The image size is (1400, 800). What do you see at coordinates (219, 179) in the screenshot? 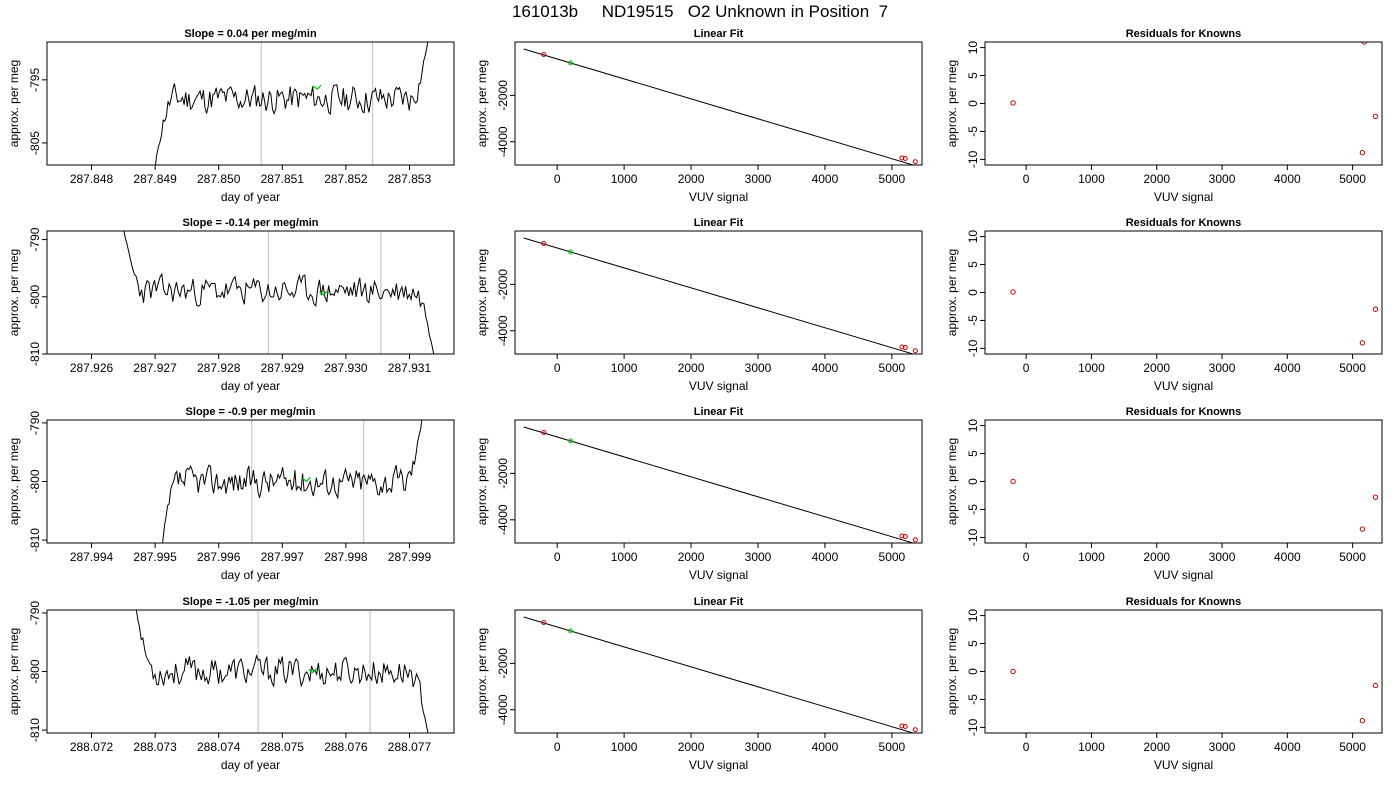
I see `x-tick-label: 287.850` at bounding box center [219, 179].